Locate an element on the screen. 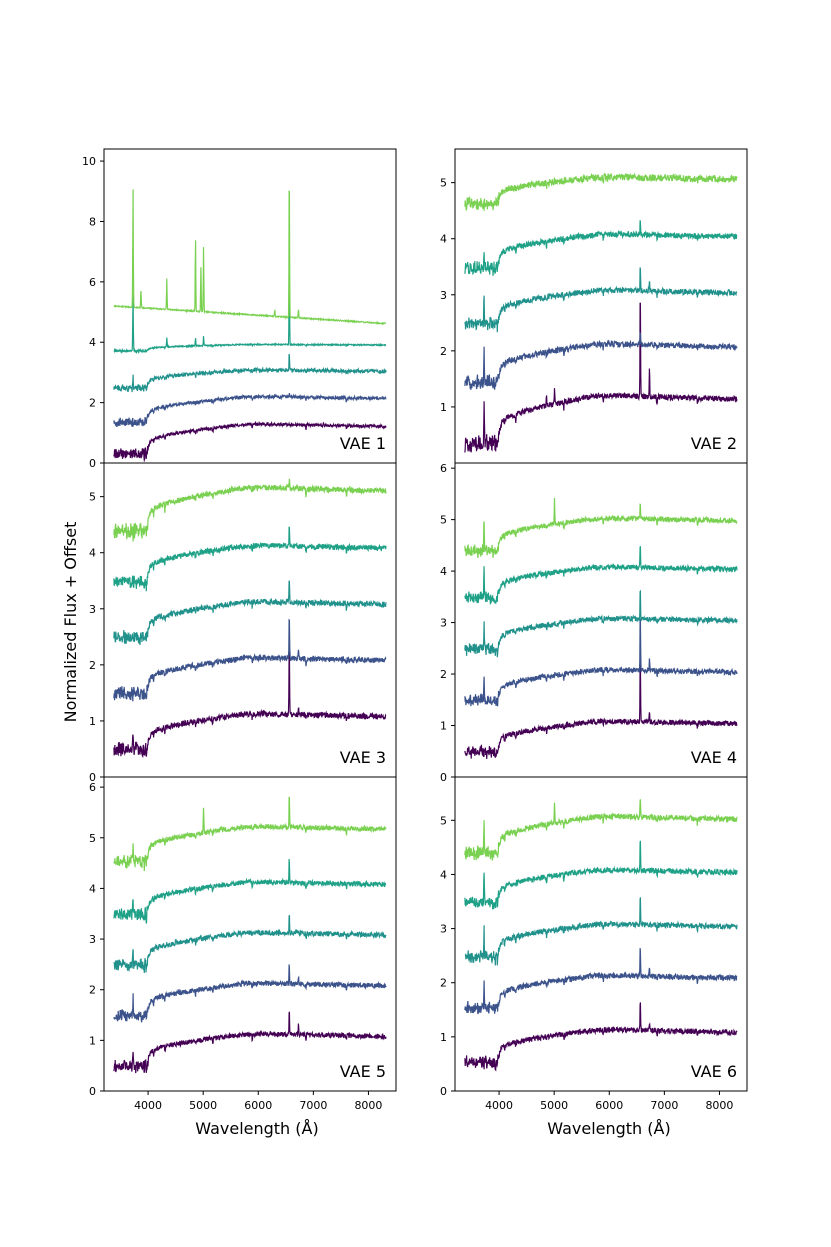  panel-label: VAE 4 is located at coordinates (714, 757).